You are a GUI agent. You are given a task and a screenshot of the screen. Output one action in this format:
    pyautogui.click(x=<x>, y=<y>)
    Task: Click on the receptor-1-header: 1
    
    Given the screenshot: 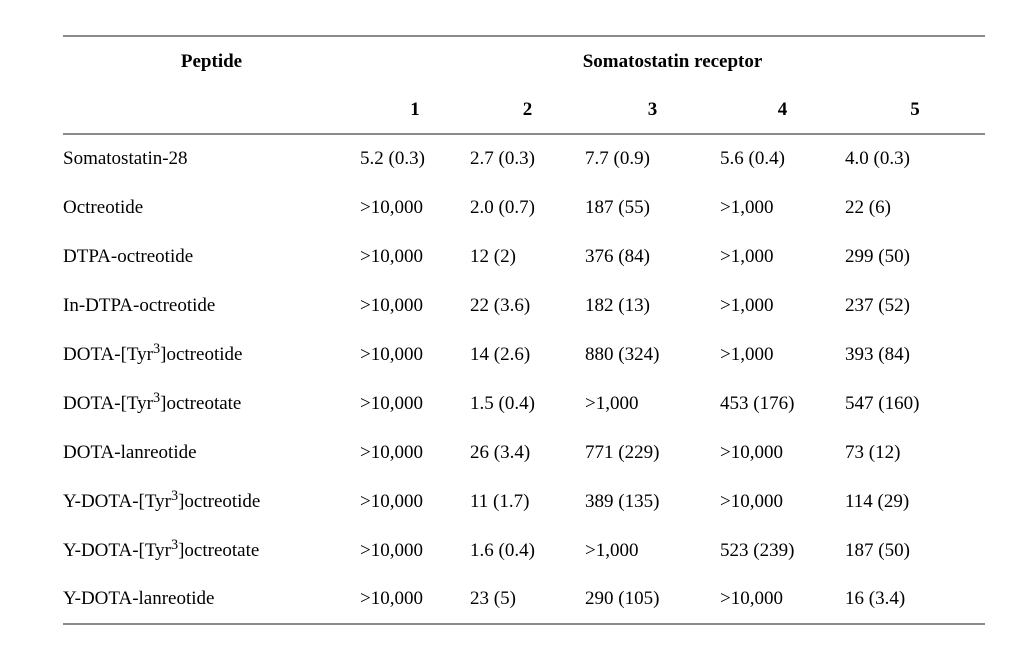 What is the action you would take?
    pyautogui.click(x=415, y=109)
    